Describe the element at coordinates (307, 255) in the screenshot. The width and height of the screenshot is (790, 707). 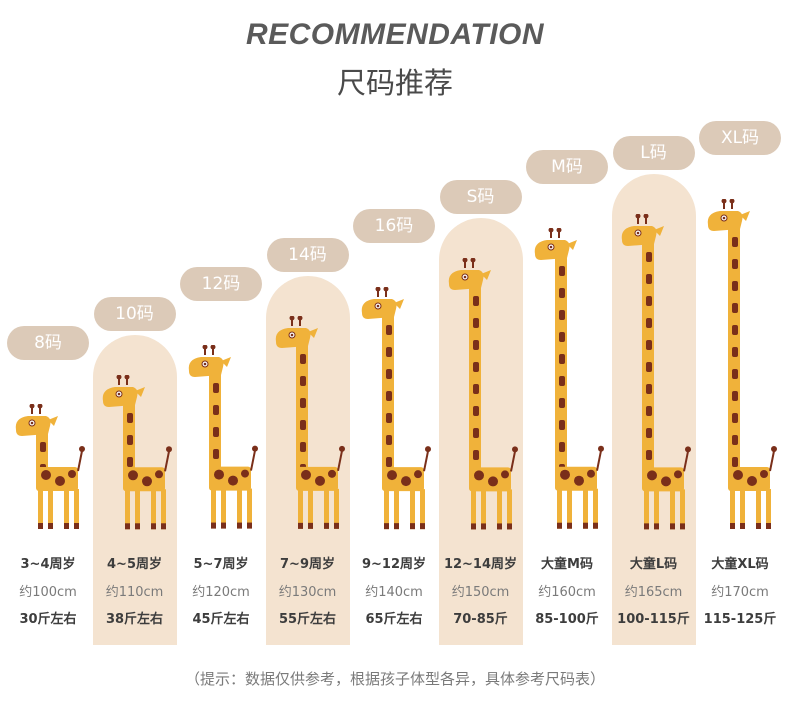
I see `size-badge: 14码` at that location.